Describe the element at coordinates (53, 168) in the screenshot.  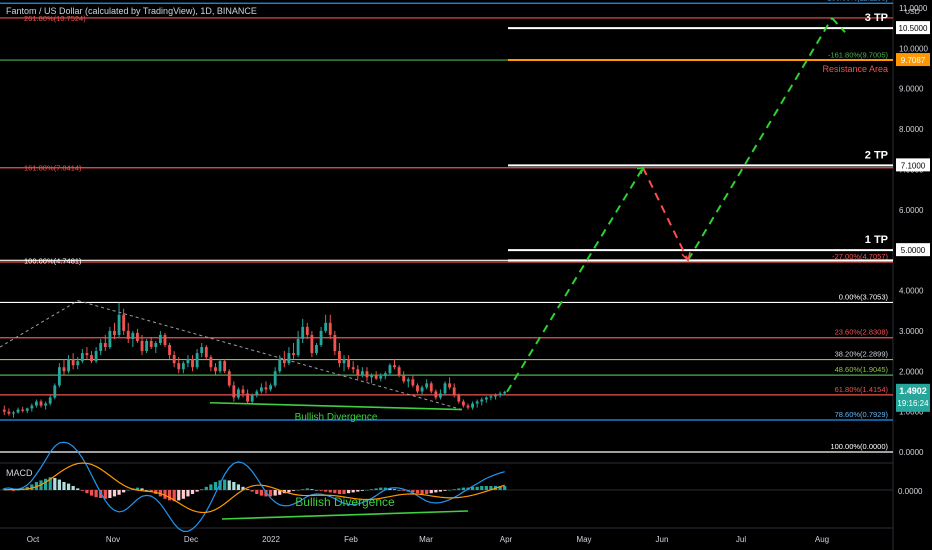
I see `fib-level-label: 161.80%(7.0414)` at that location.